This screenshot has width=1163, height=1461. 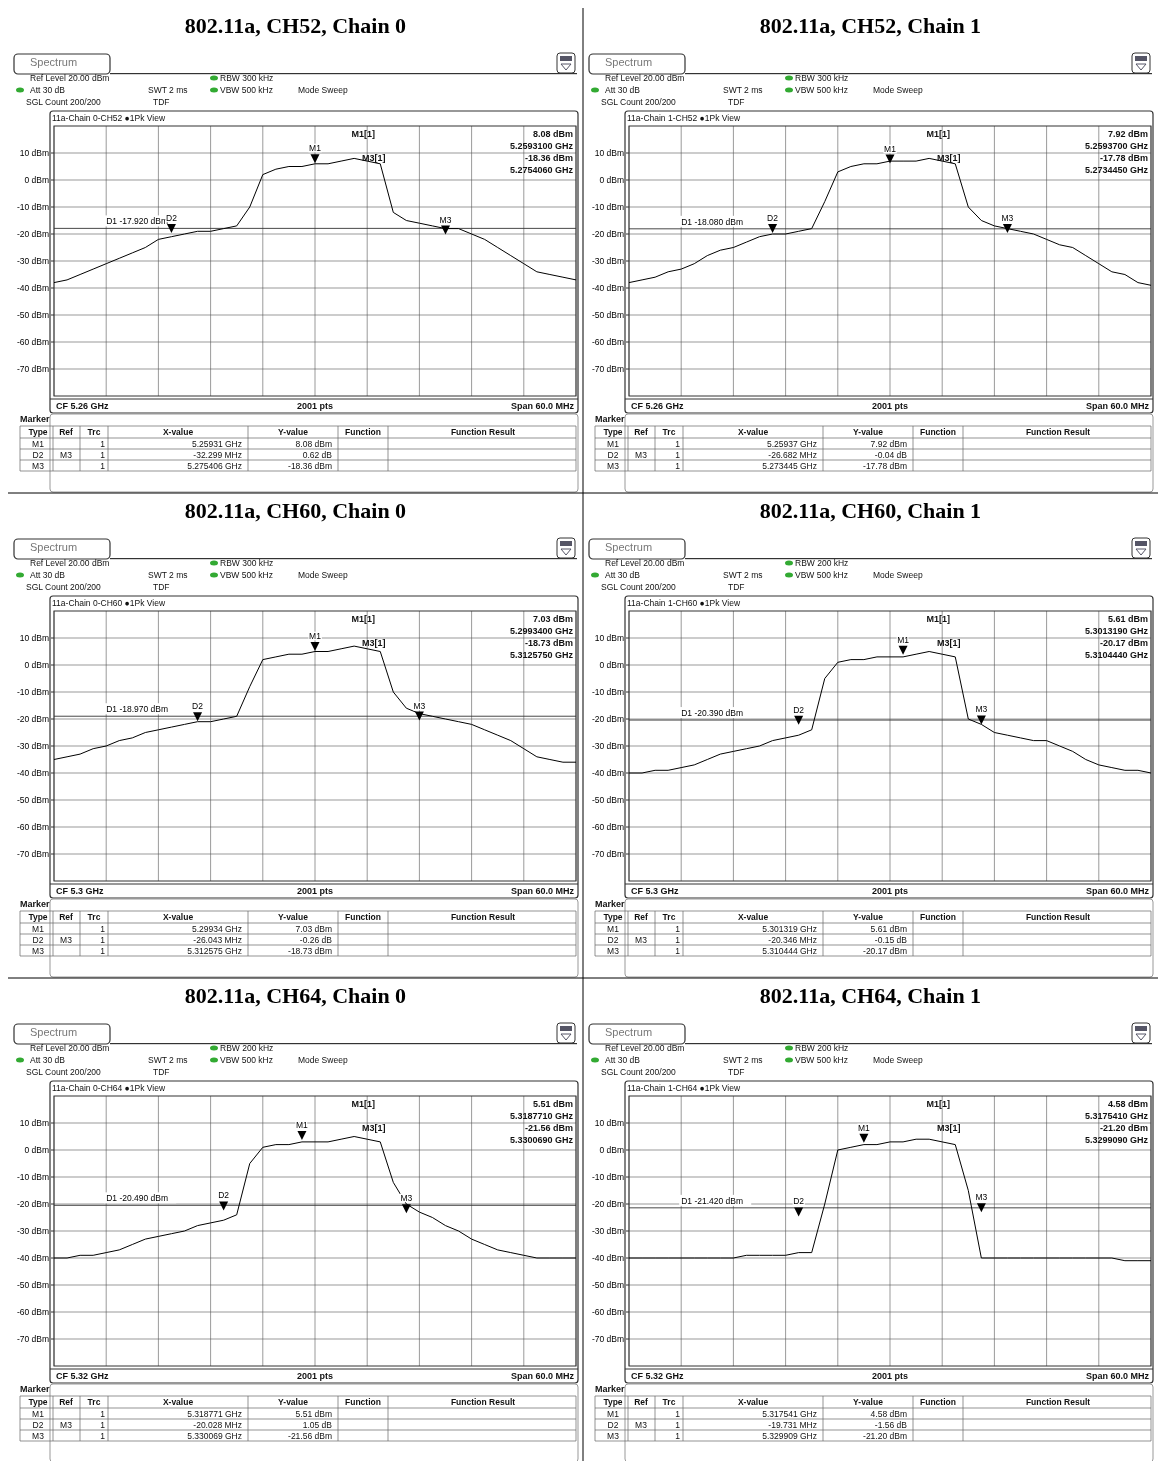 What do you see at coordinates (317, 1425) in the screenshot?
I see `text: 1.05 dB` at bounding box center [317, 1425].